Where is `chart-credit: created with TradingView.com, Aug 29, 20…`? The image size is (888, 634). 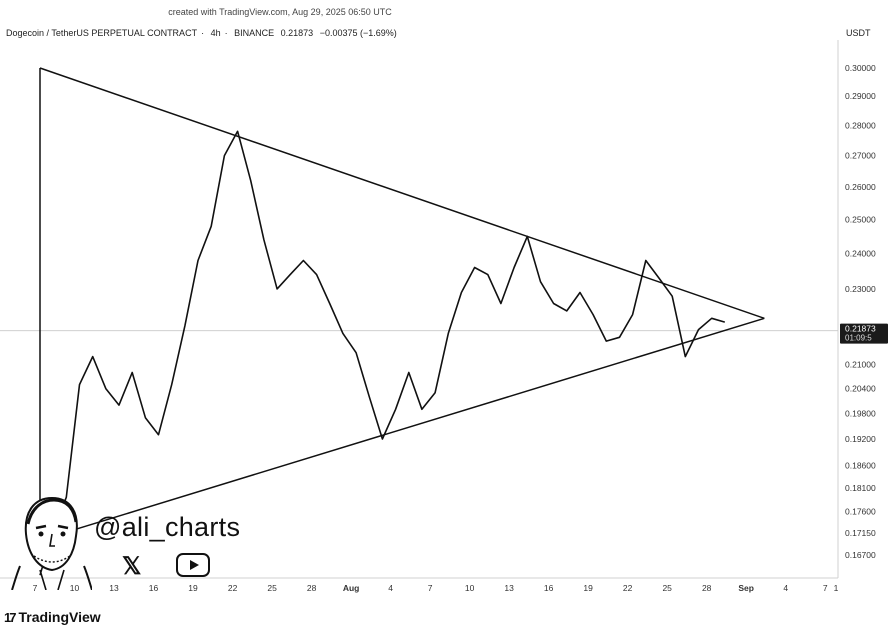
chart-credit: created with TradingView.com, Aug 29, 20… is located at coordinates (280, 12).